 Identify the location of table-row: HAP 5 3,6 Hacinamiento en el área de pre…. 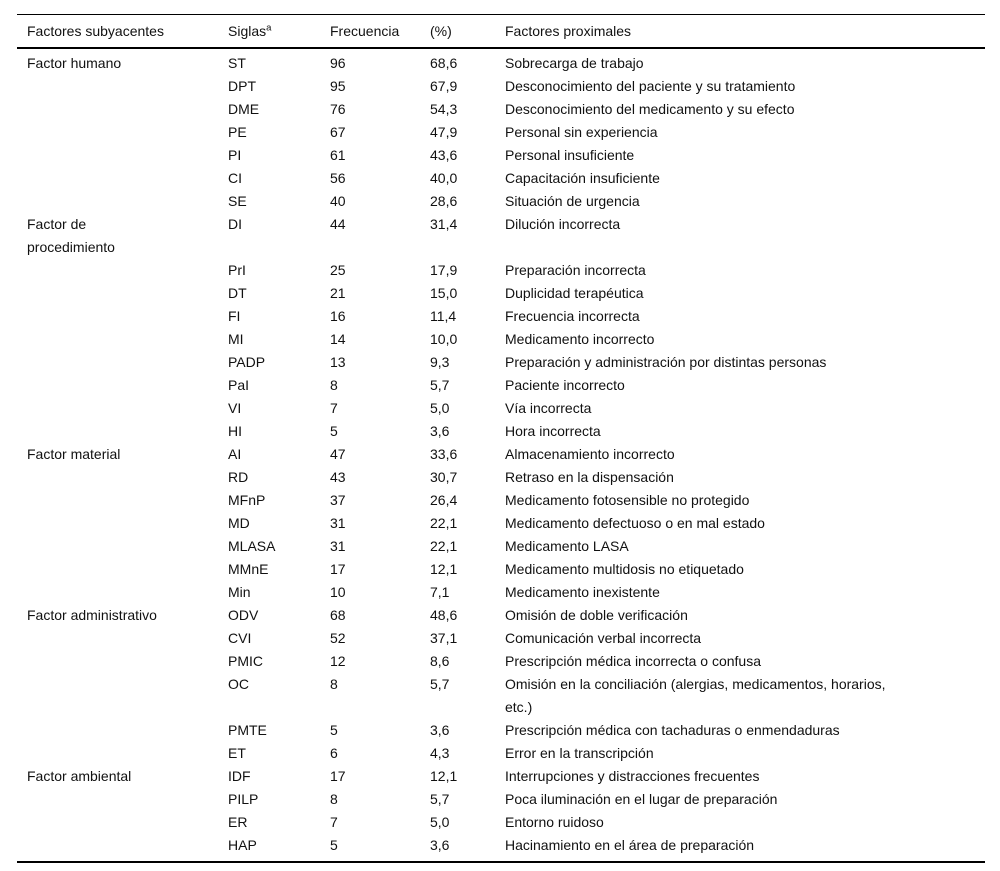
(501, 848).